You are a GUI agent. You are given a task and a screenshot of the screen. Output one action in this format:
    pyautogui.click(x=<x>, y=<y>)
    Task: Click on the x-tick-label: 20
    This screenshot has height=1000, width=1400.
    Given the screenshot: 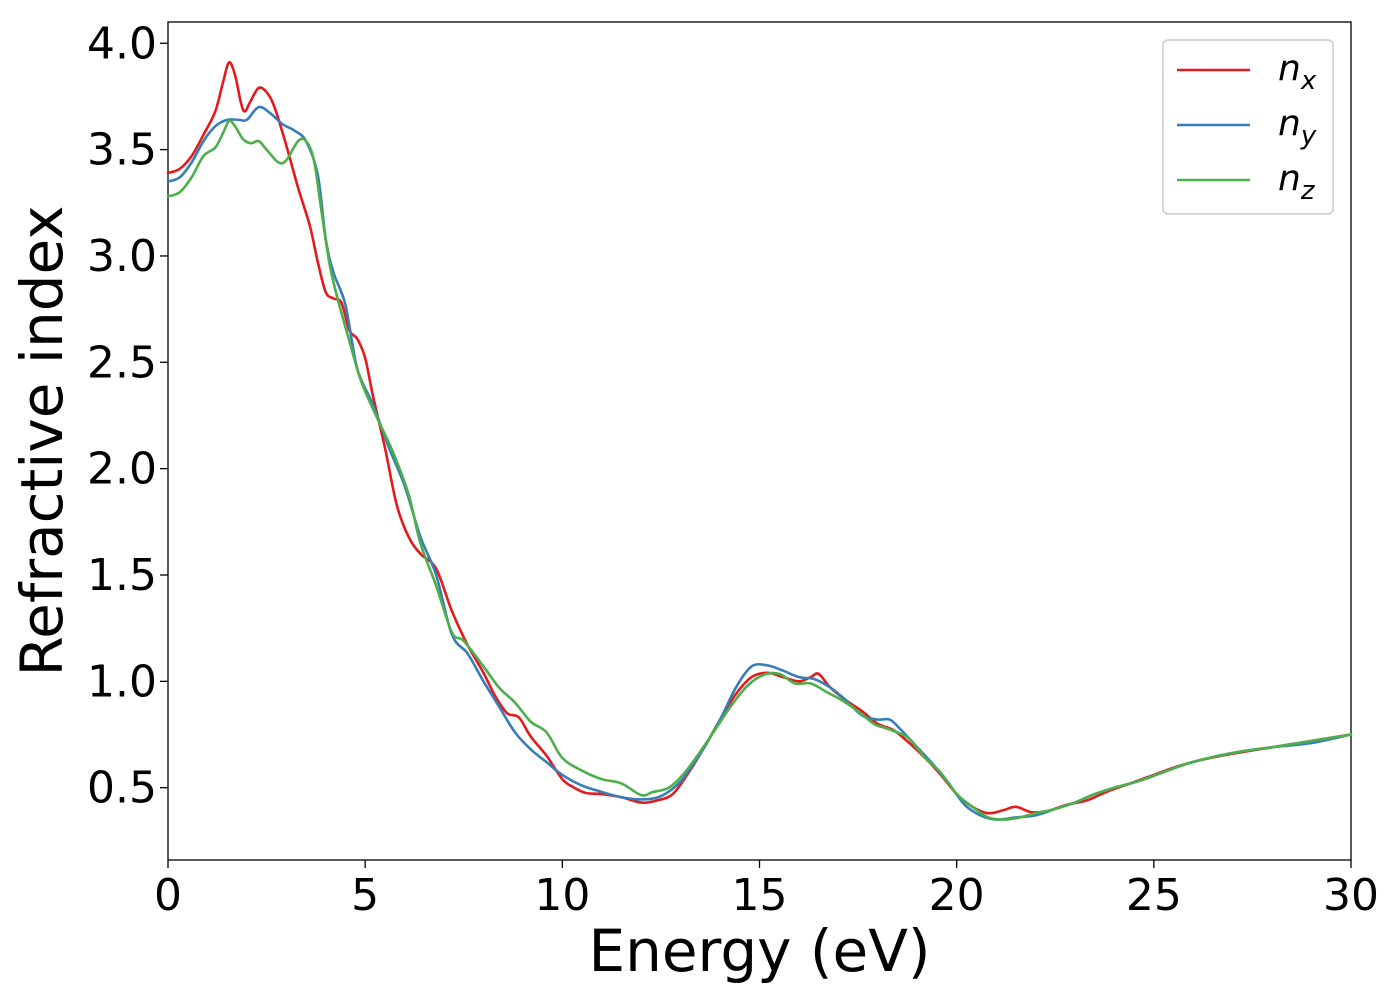 What is the action you would take?
    pyautogui.click(x=957, y=895)
    